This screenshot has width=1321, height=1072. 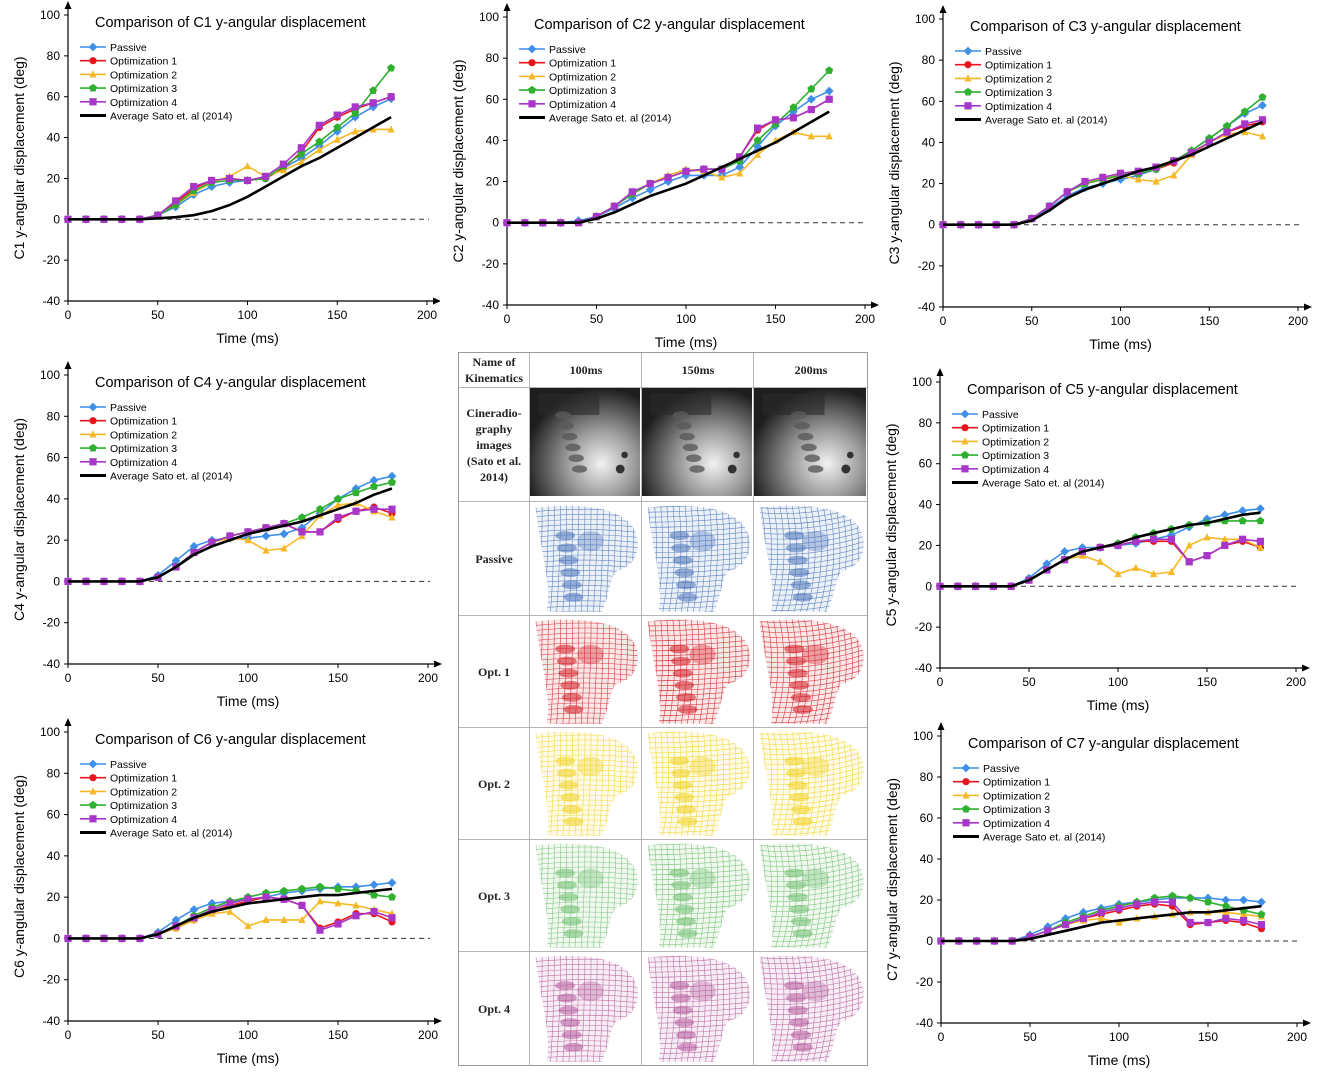 I want to click on legend-label: Average Sato et. al (2014), so click(x=171, y=834).